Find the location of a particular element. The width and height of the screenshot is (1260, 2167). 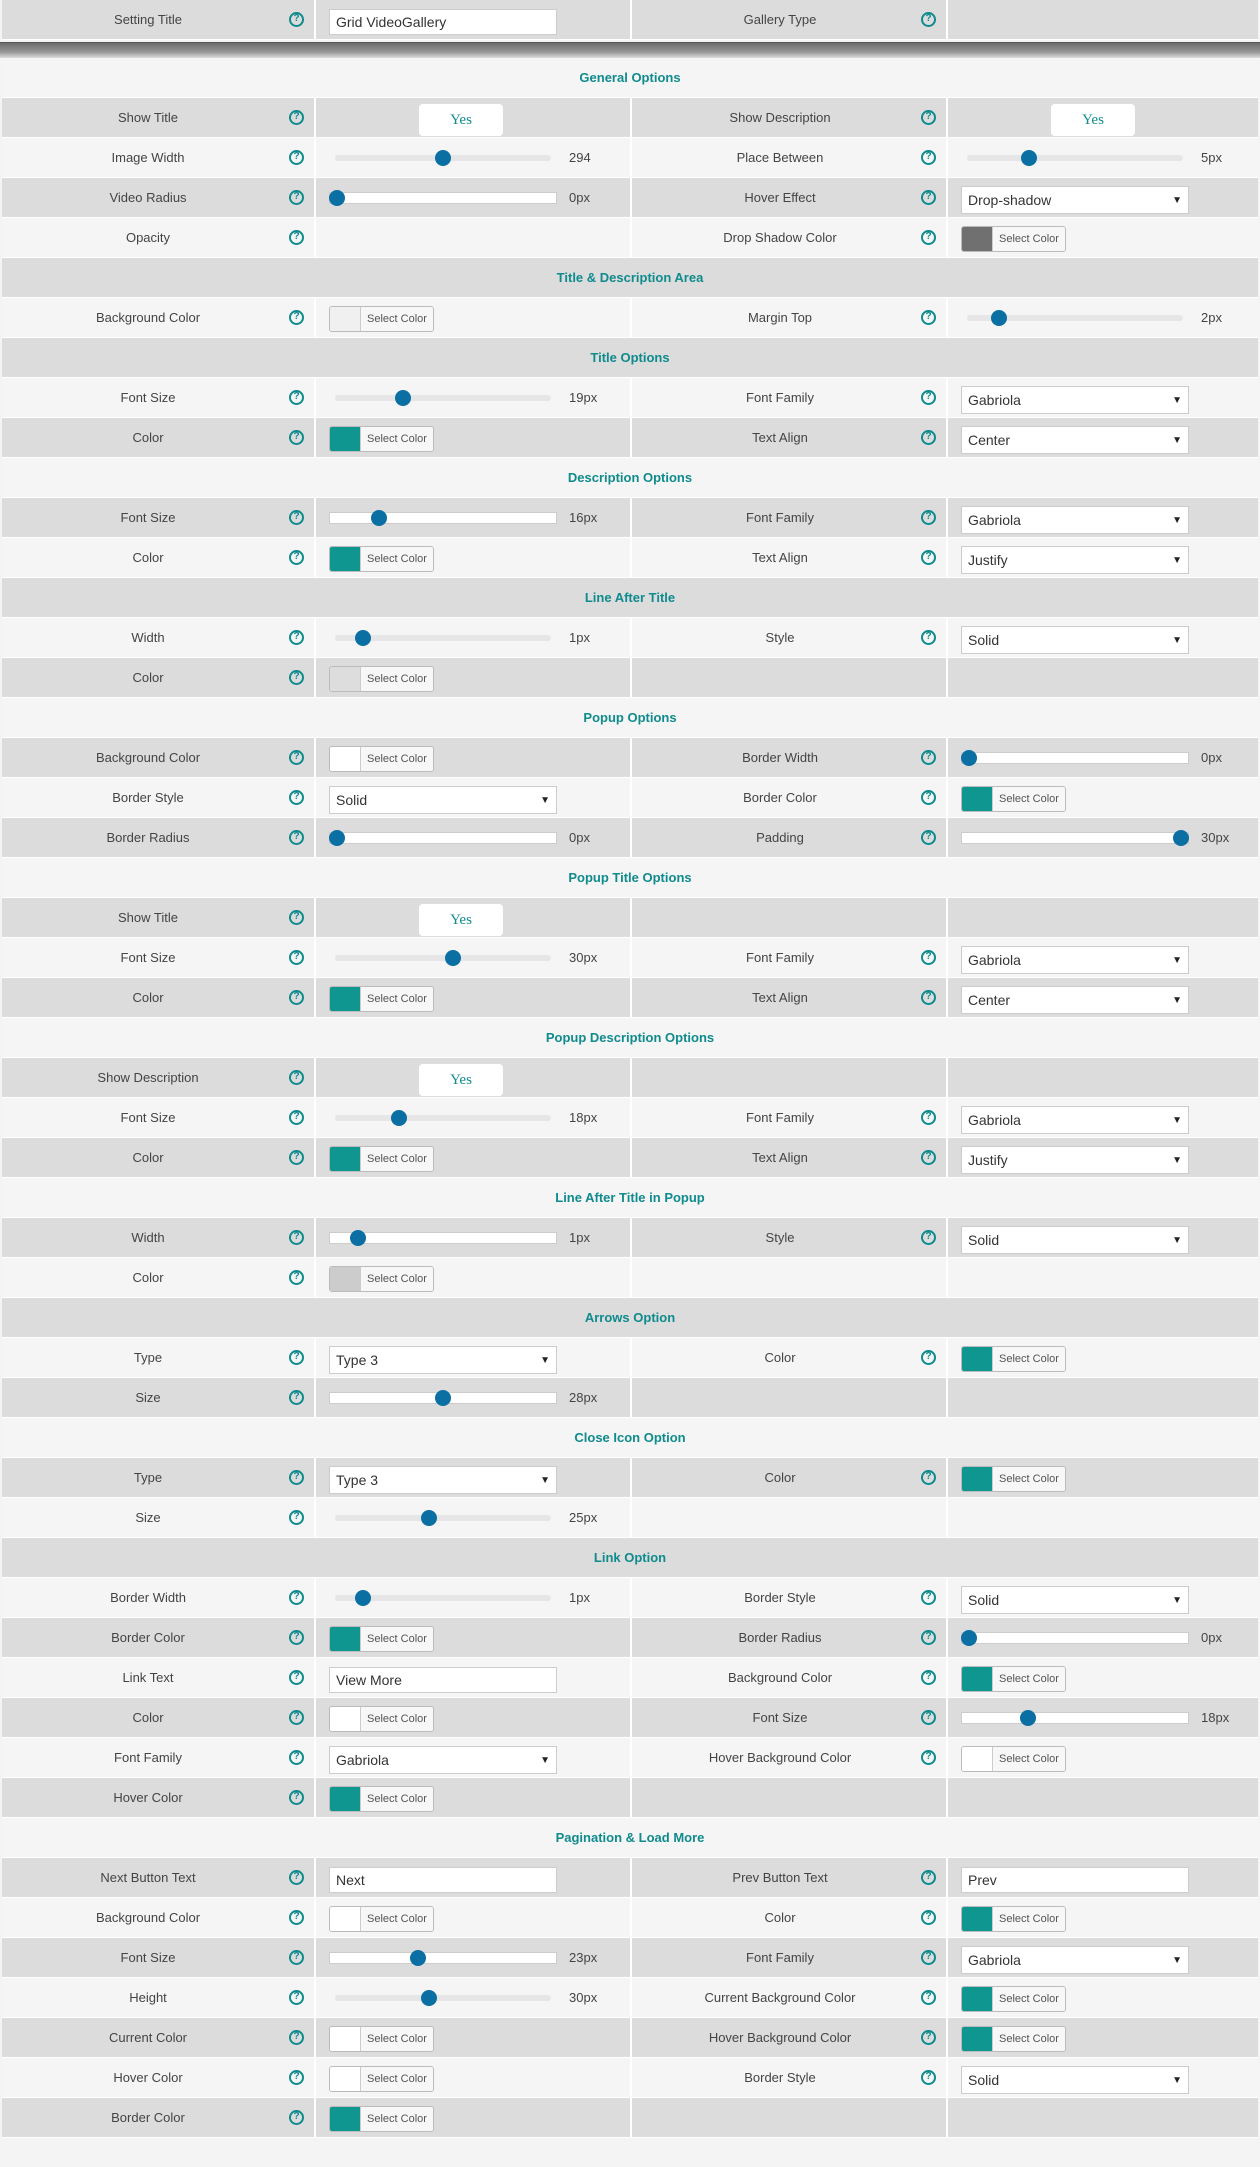

width-slider: 1px is located at coordinates (474, 637).